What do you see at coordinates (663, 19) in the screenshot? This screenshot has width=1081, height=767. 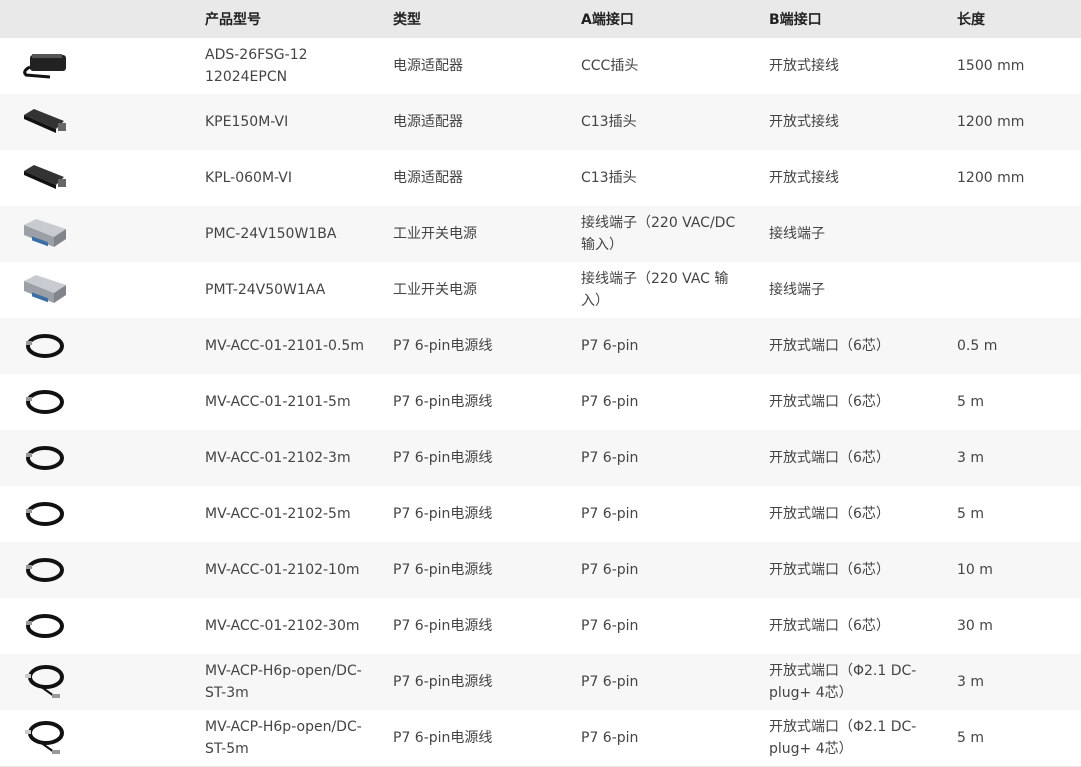 I see `header-a-port: A端接口` at bounding box center [663, 19].